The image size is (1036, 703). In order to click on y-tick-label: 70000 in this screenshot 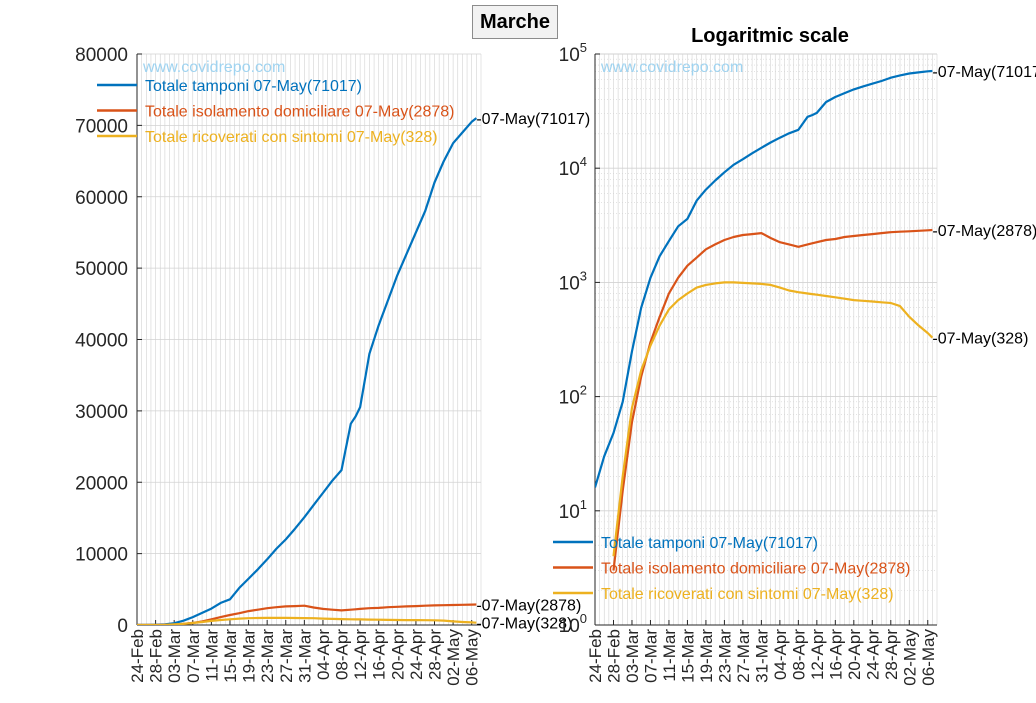, I will do `click(101, 126)`.